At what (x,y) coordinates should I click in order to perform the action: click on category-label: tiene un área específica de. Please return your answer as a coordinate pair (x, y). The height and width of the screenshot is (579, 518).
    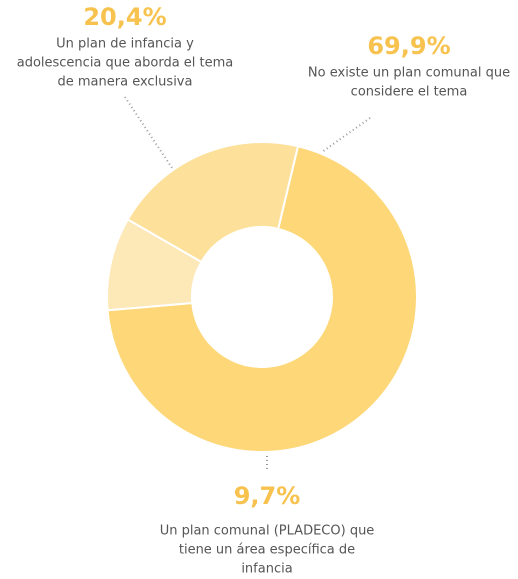
    Looking at the image, I should click on (267, 550).